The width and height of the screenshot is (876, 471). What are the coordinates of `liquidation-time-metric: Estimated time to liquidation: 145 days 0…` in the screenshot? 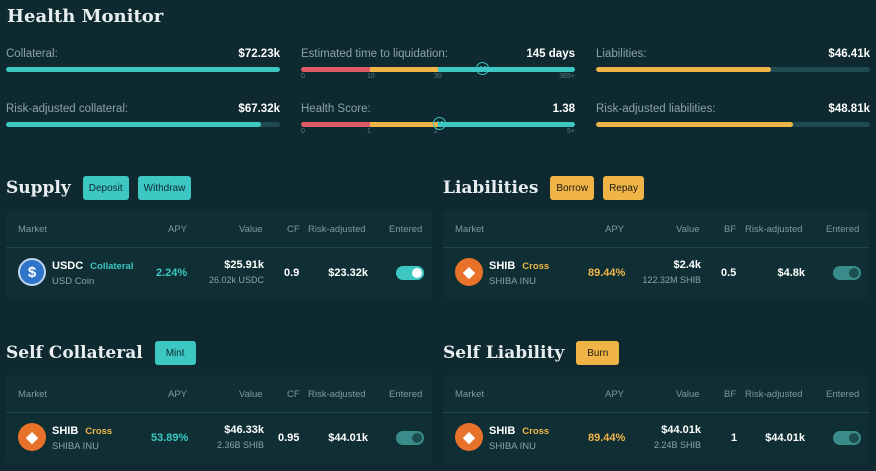 It's located at (438, 65).